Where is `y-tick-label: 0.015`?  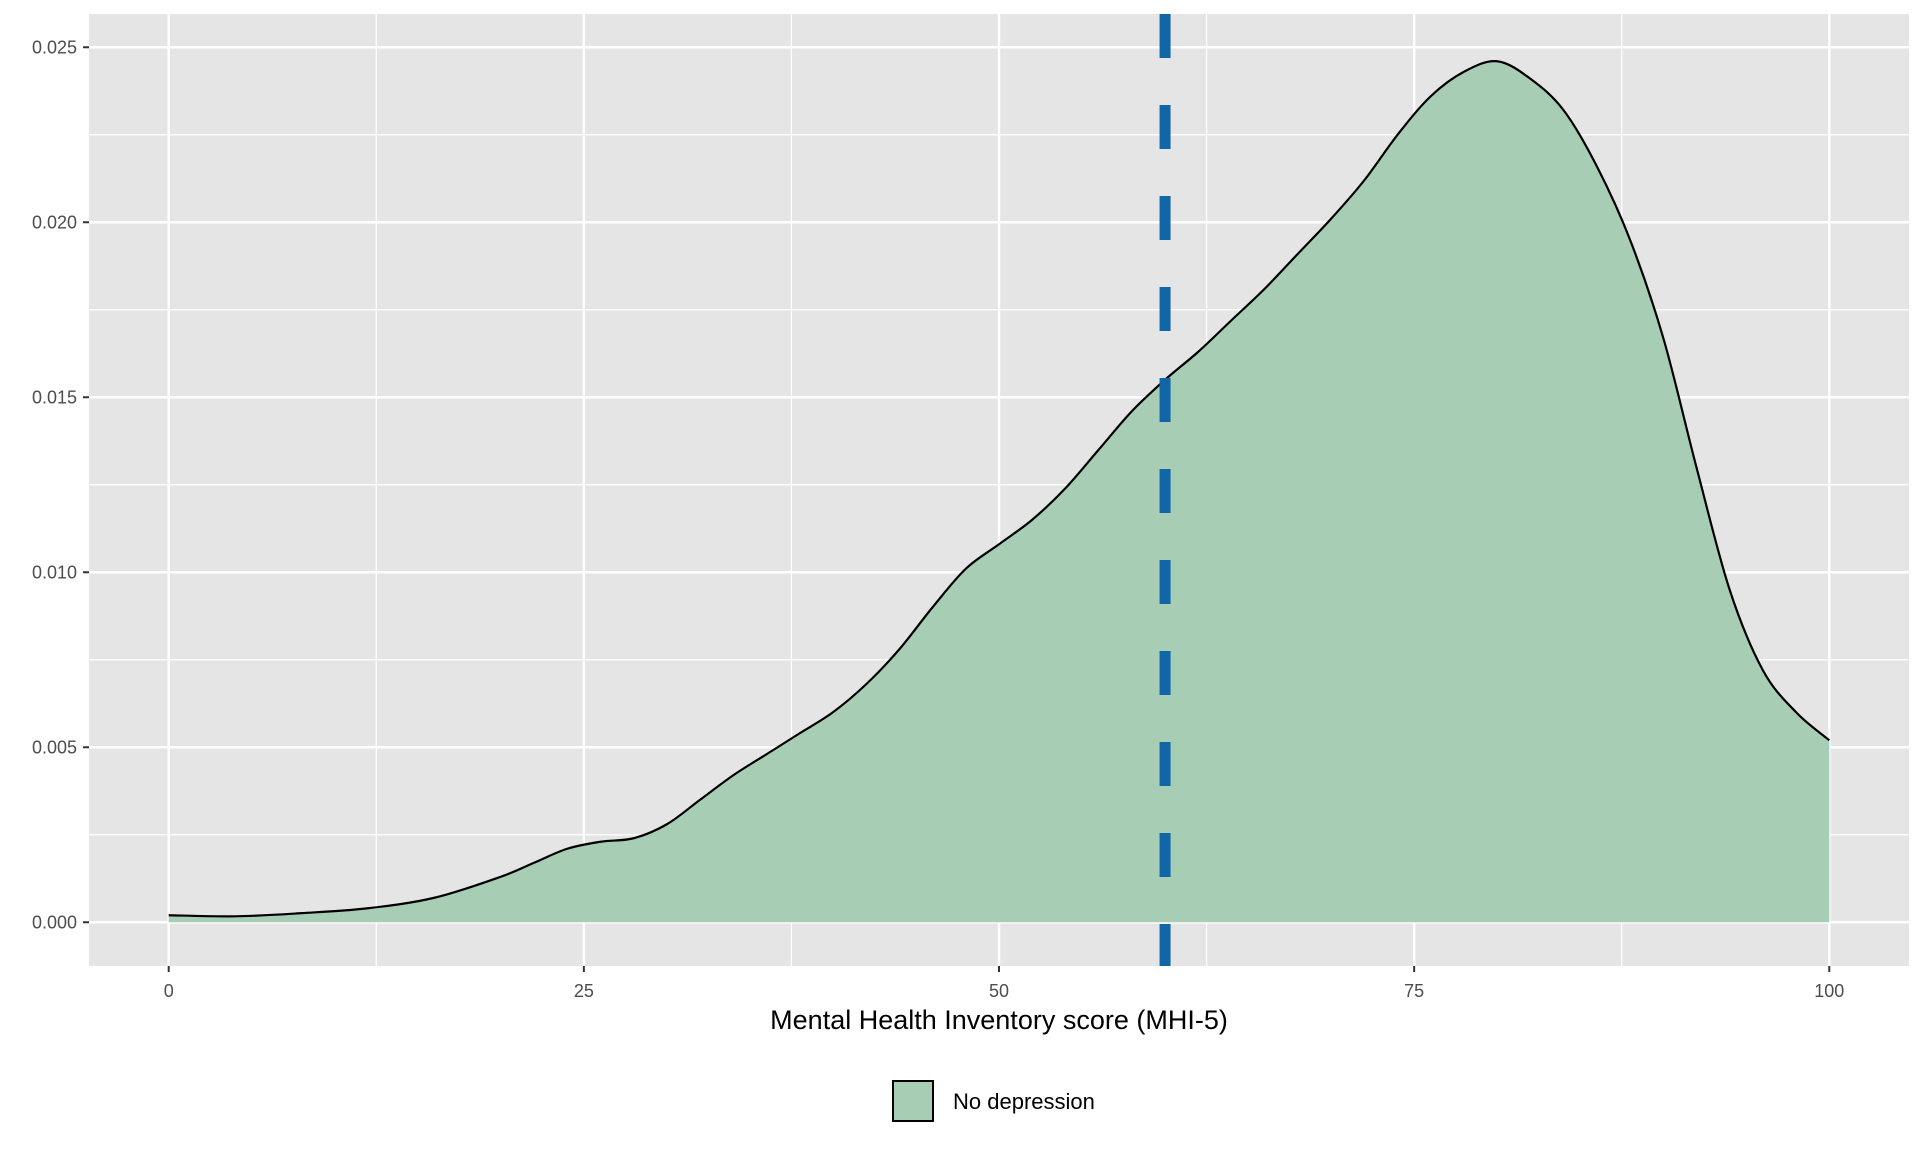 y-tick-label: 0.015 is located at coordinates (54, 397).